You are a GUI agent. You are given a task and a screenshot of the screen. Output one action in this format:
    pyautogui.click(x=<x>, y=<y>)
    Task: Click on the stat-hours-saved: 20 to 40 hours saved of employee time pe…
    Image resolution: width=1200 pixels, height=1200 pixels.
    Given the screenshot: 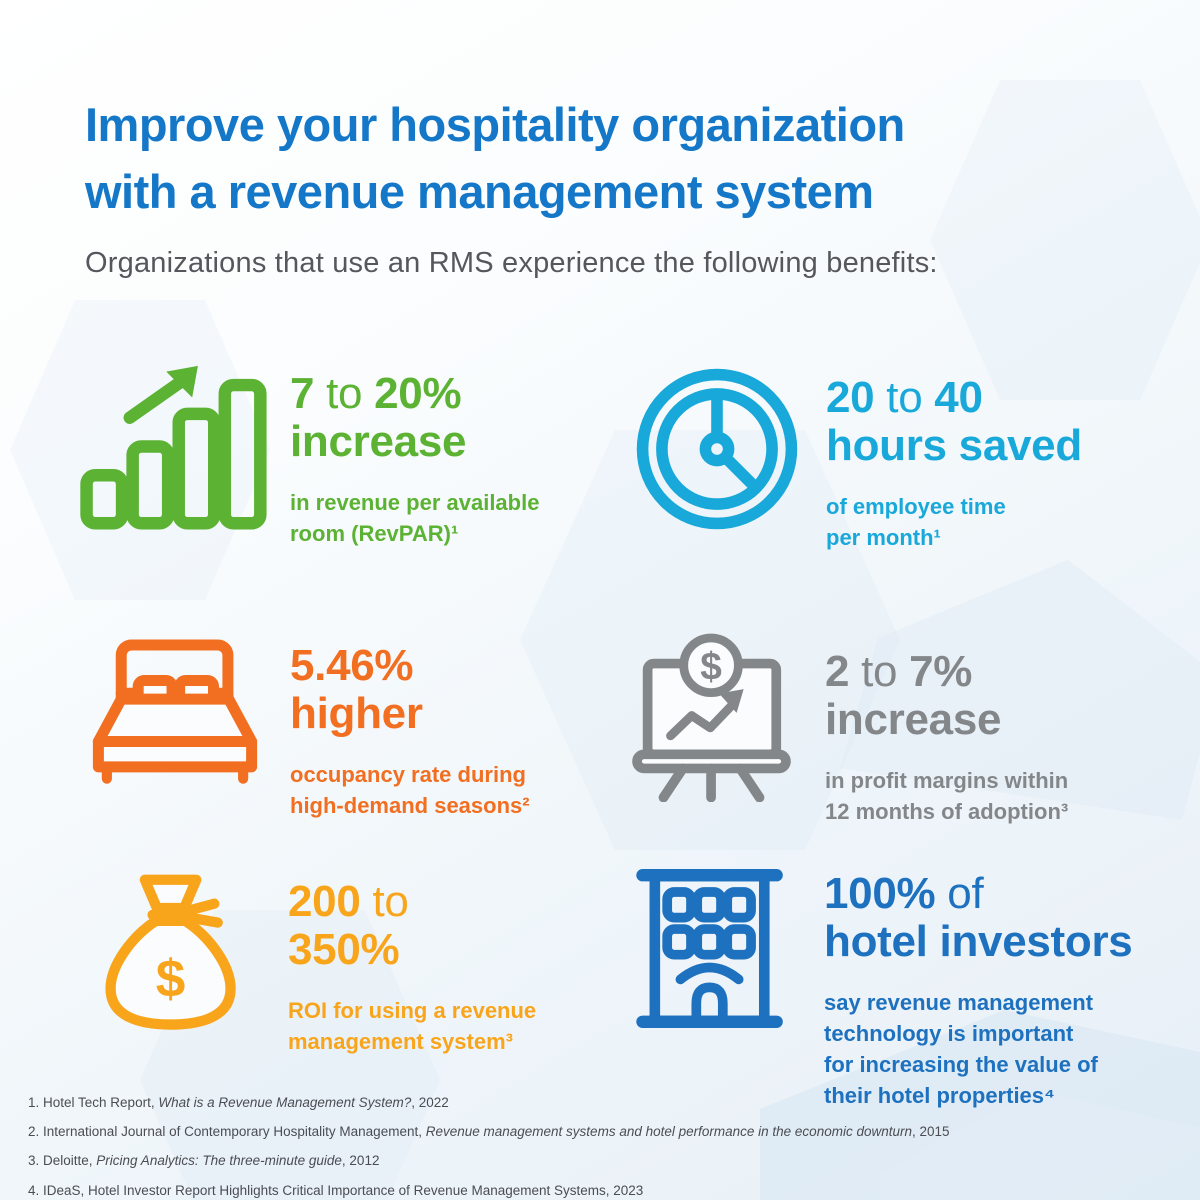 What is the action you would take?
    pyautogui.click(x=856, y=457)
    